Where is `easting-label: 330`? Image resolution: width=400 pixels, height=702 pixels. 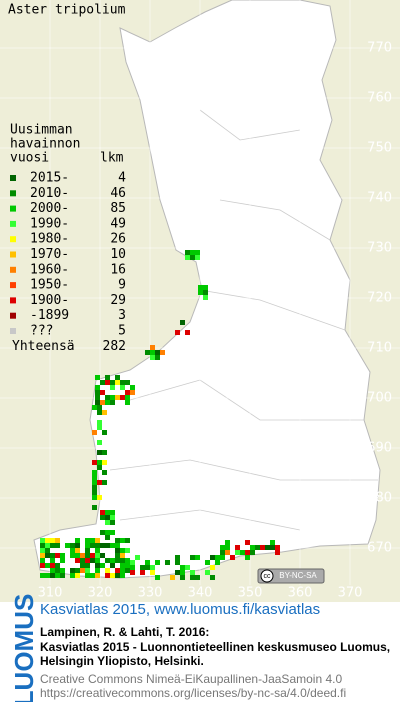 easting-label: 330 is located at coordinates (150, 593).